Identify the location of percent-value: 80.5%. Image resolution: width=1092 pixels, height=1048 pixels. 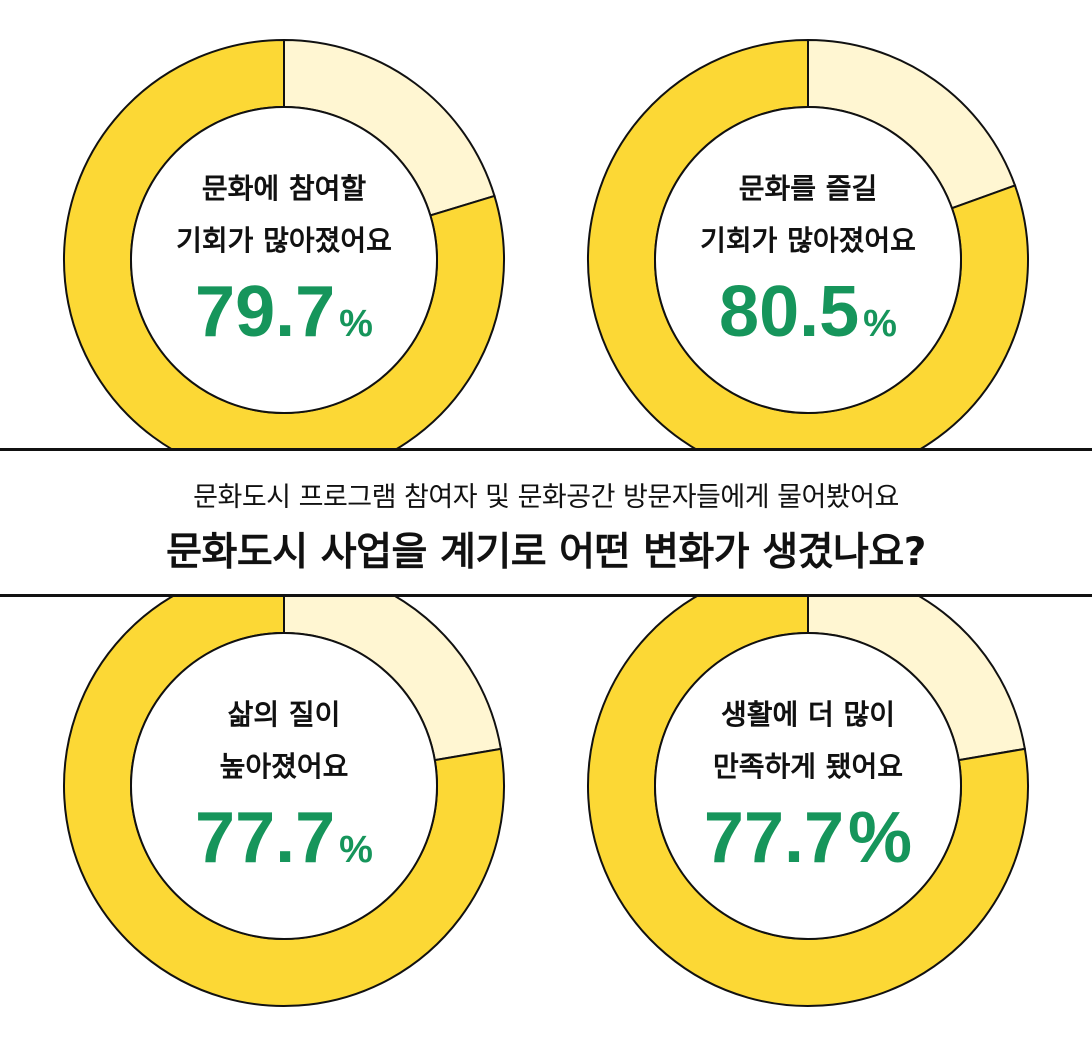
(808, 312).